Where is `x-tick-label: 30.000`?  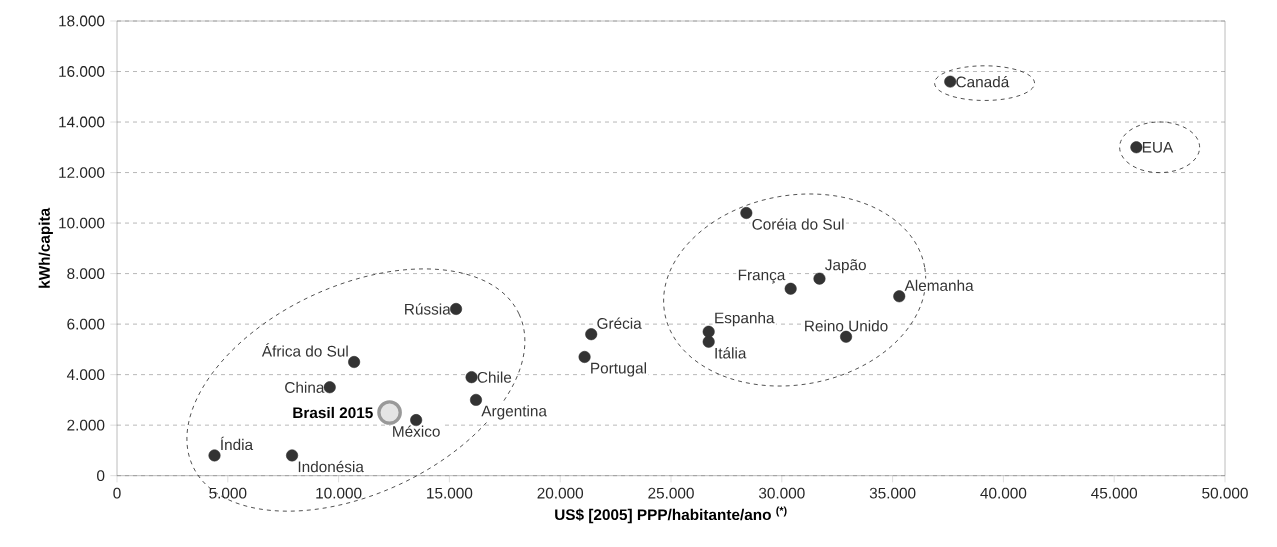 x-tick-label: 30.000 is located at coordinates (781, 493).